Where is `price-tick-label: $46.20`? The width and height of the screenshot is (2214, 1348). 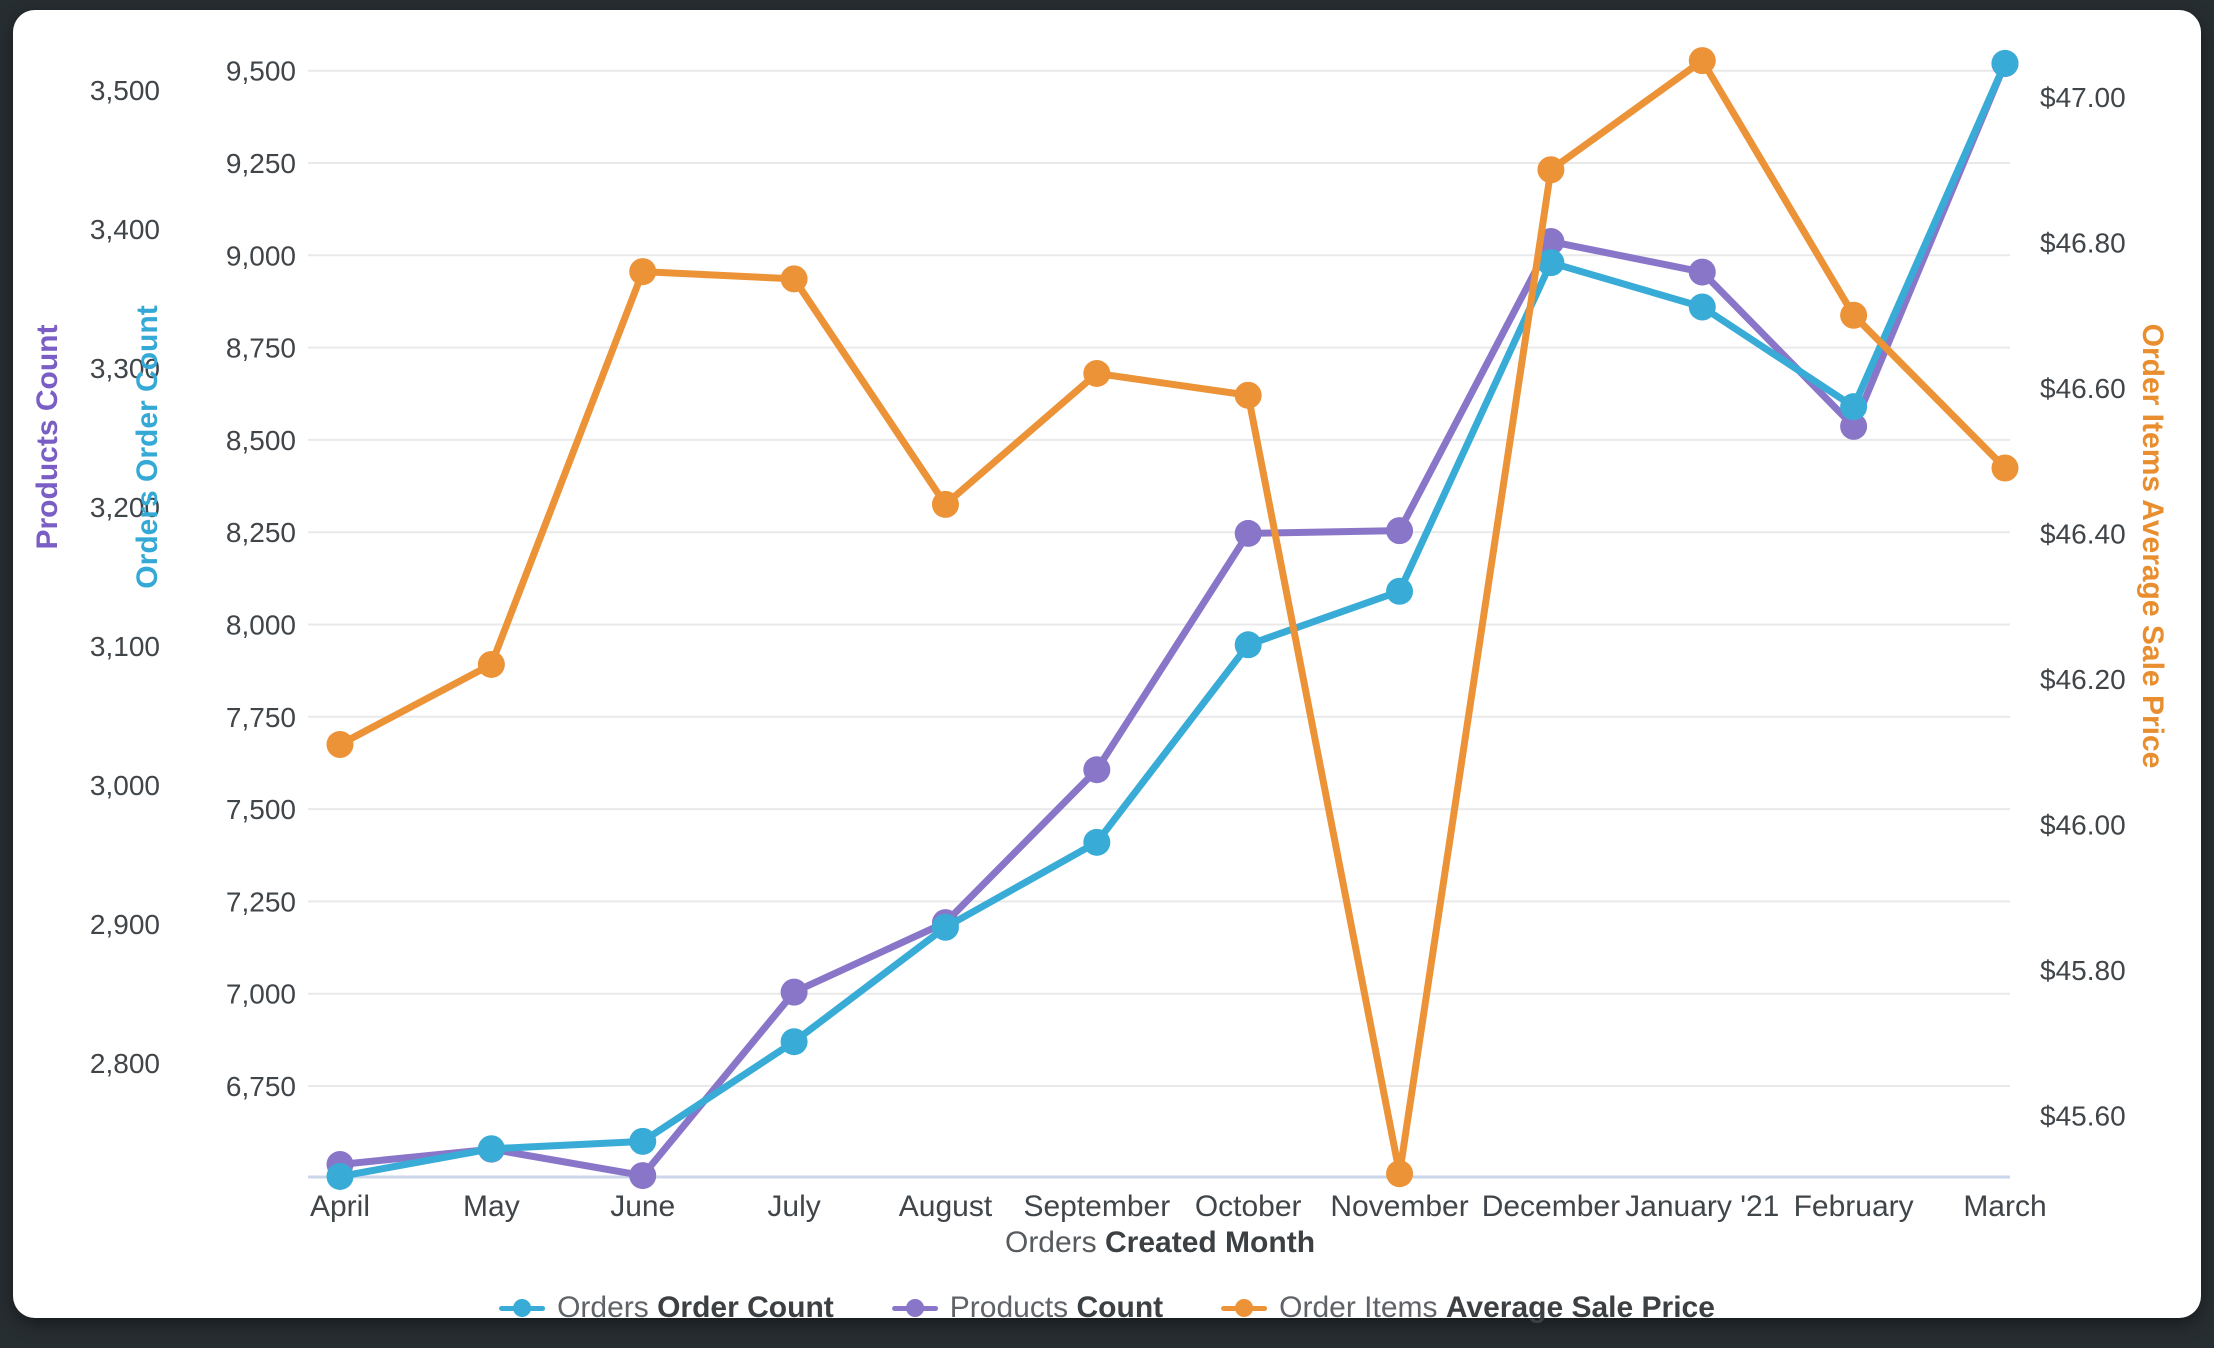
price-tick-label: $46.20 is located at coordinates (2083, 679).